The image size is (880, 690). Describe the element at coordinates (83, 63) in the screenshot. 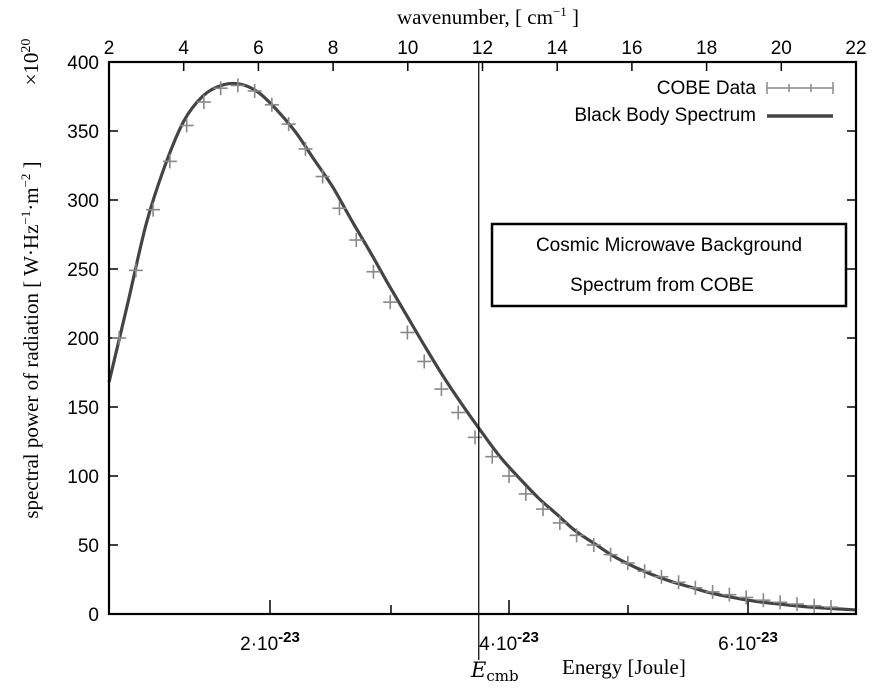

I see `left-tick-label: 400` at that location.